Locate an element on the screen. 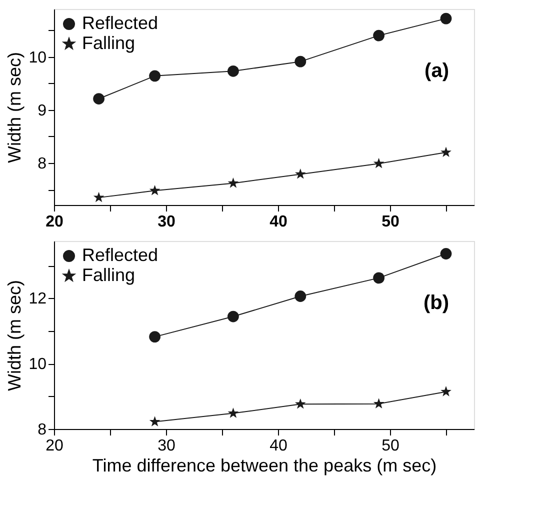 This screenshot has height=525, width=538. x-axis-title: Time difference between the peaks (m sec) is located at coordinates (264, 466).